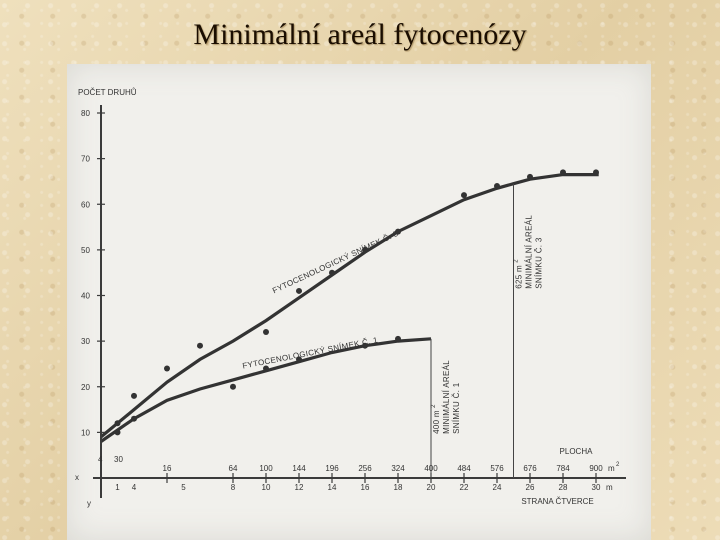  What do you see at coordinates (100, 459) in the screenshot?
I see `x-area-tick-label: 4` at bounding box center [100, 459].